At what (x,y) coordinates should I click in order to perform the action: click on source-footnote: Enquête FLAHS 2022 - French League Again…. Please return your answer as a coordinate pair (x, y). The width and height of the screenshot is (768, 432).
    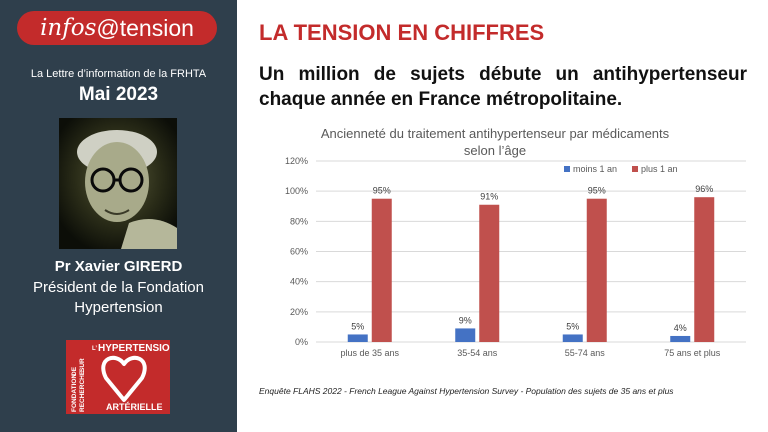
    Looking at the image, I should click on (466, 391).